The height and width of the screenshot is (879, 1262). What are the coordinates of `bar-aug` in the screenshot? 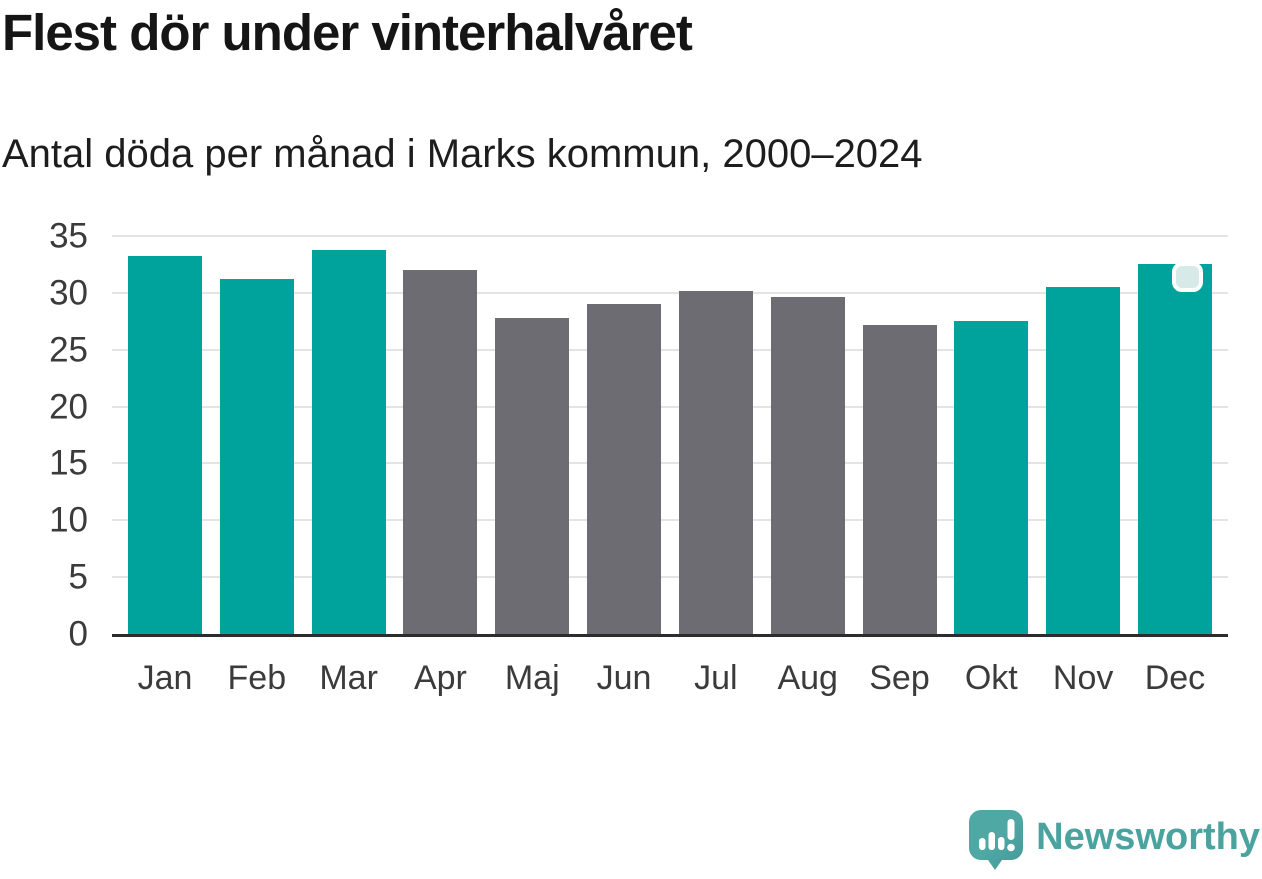 It's located at (807, 465).